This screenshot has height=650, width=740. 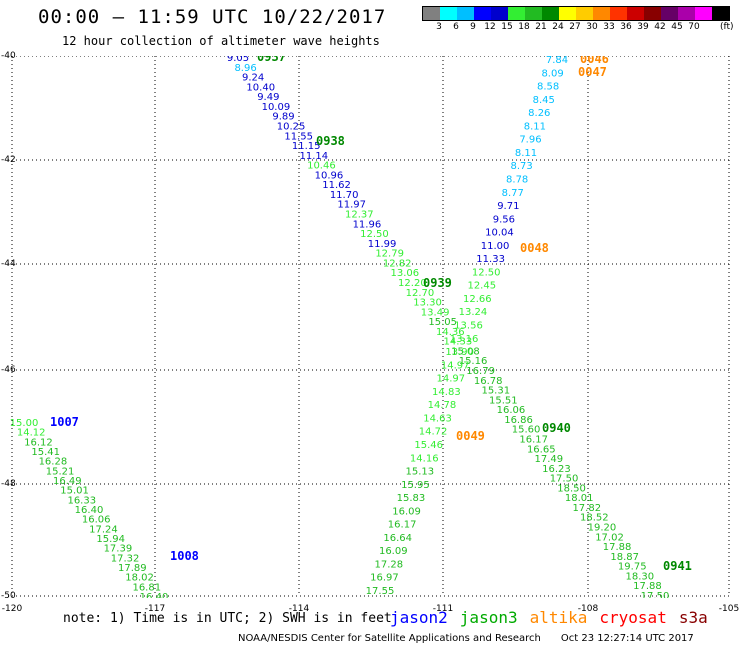 I want to click on wave-height-value: 13.30, so click(x=427, y=303).